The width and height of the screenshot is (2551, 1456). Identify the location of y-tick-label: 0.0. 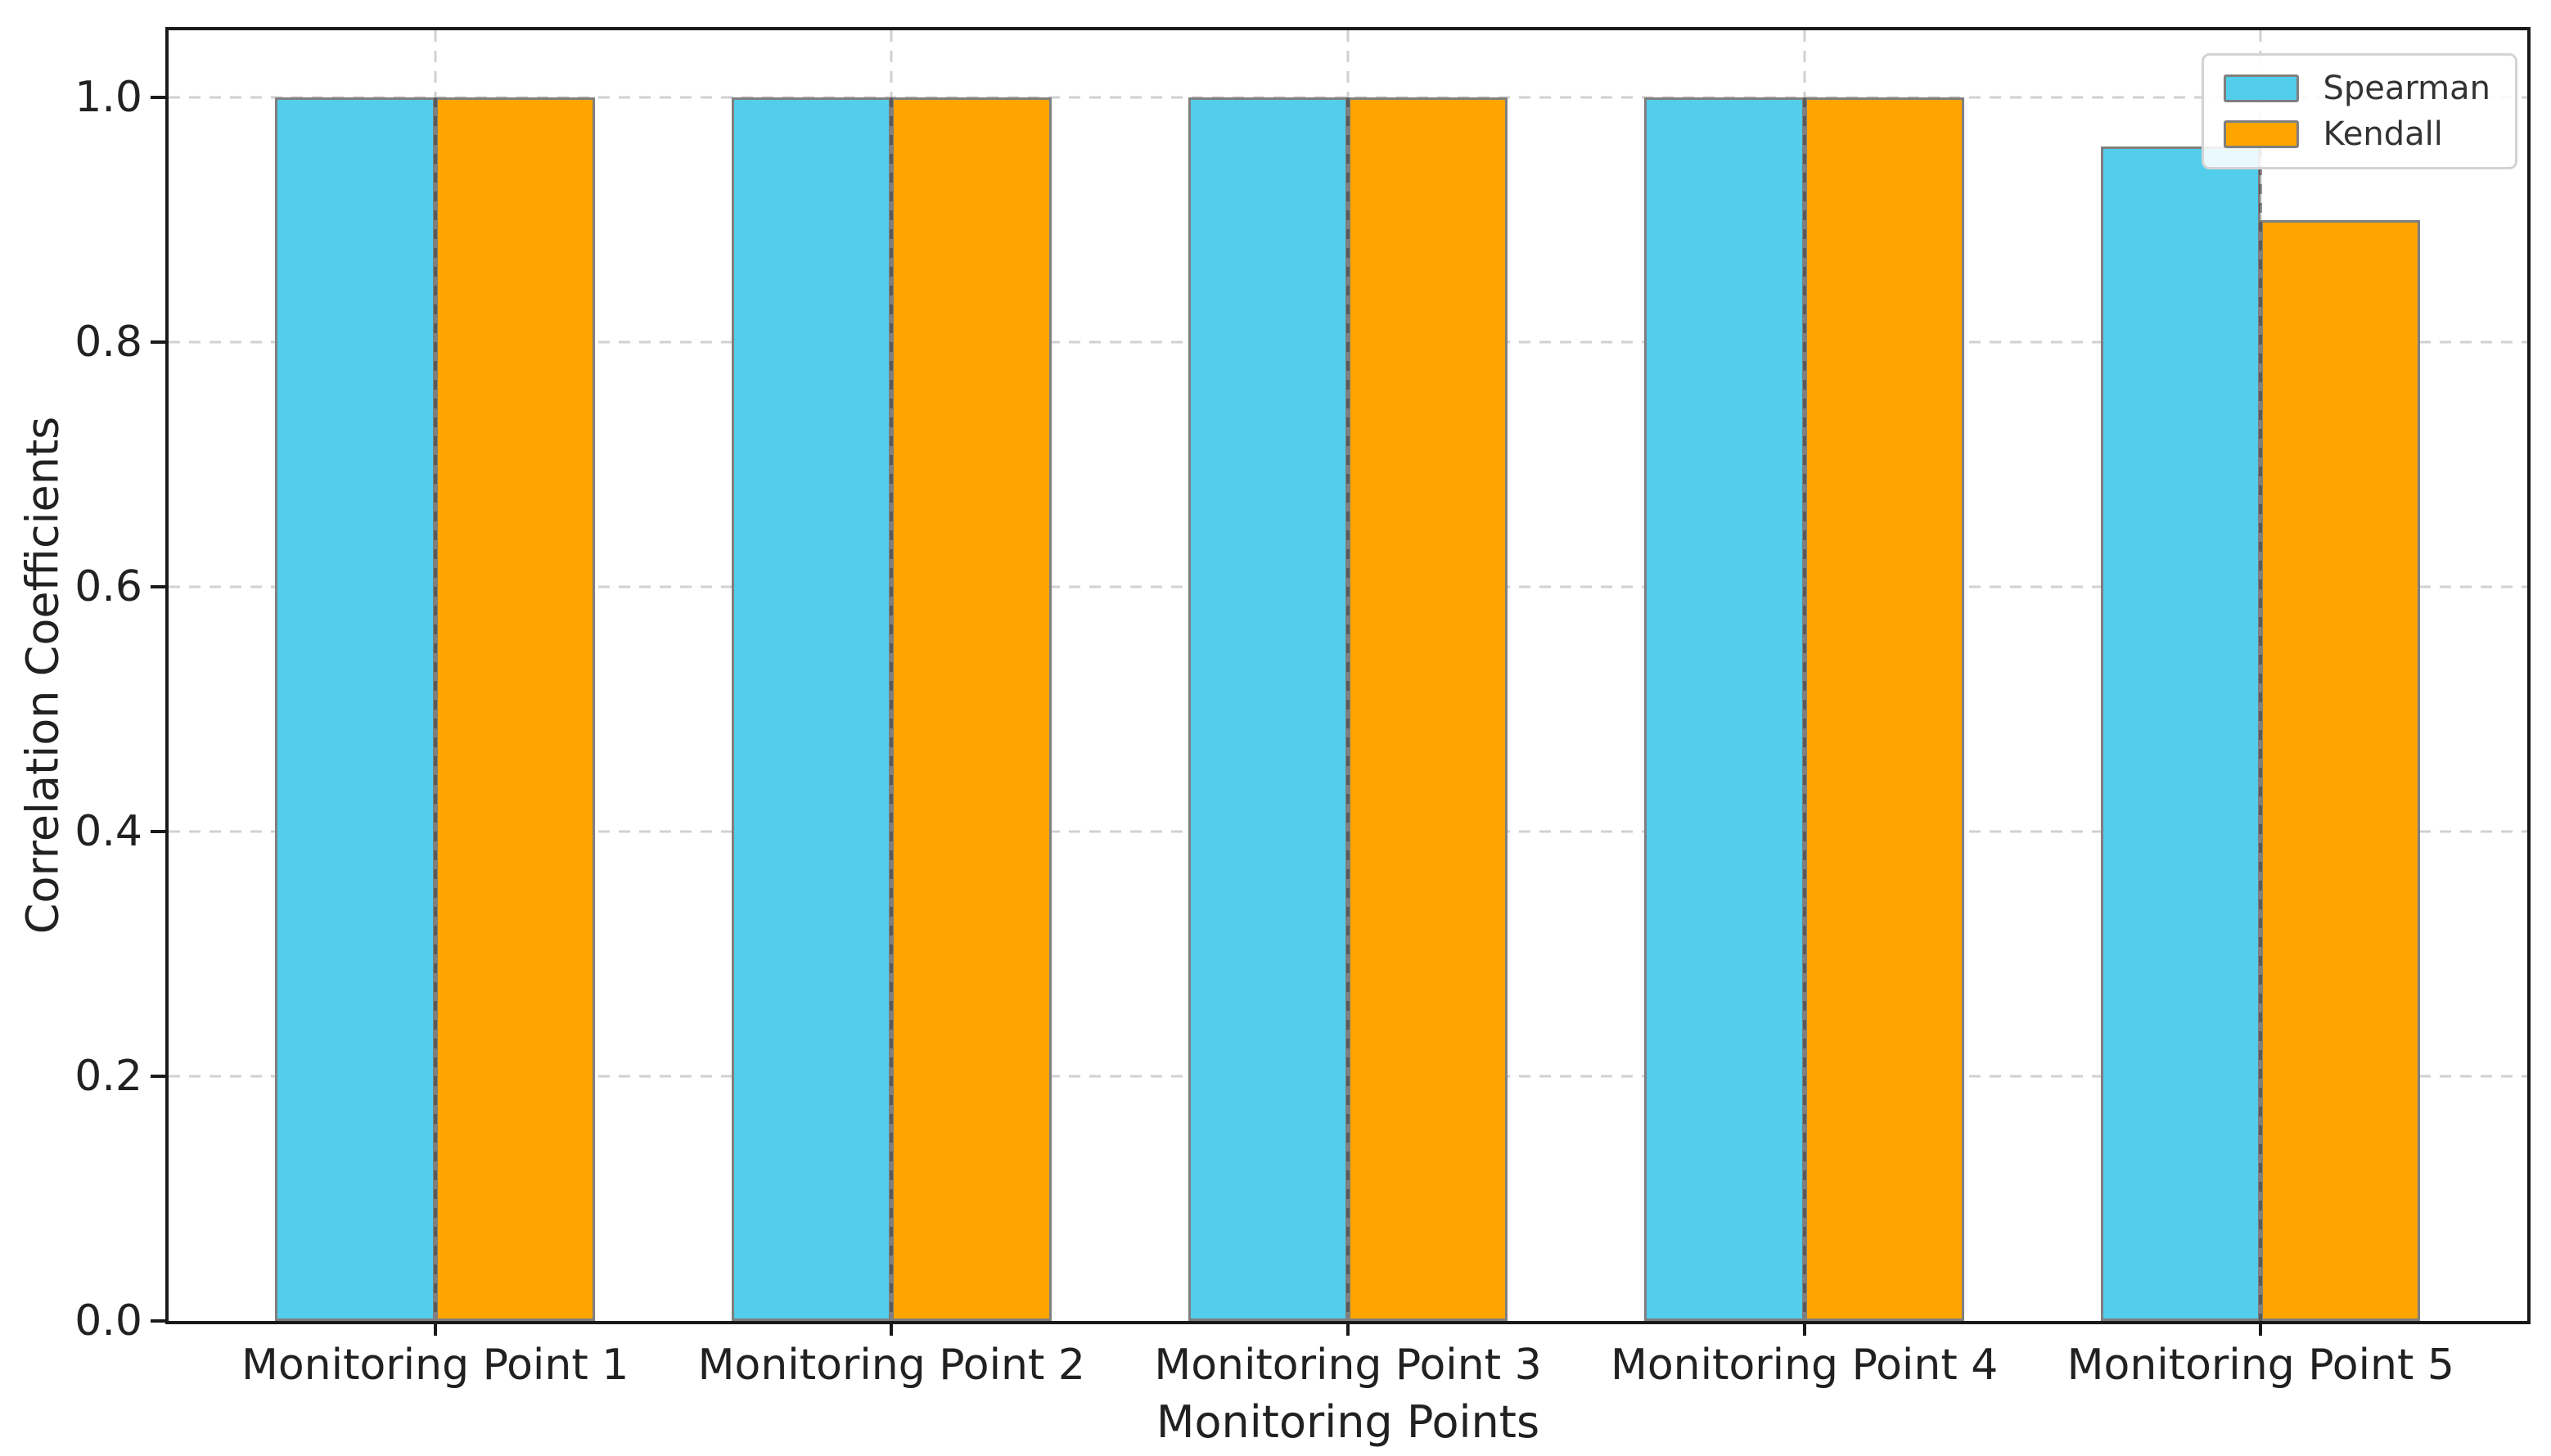
(108, 1321).